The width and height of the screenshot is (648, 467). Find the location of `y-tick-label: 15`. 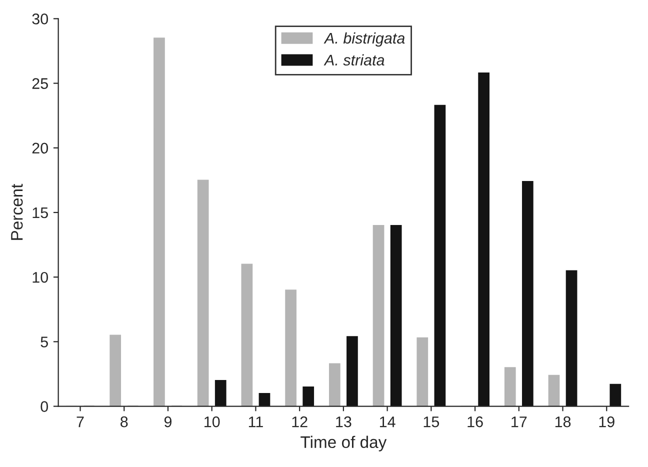

y-tick-label: 15 is located at coordinates (40, 213).